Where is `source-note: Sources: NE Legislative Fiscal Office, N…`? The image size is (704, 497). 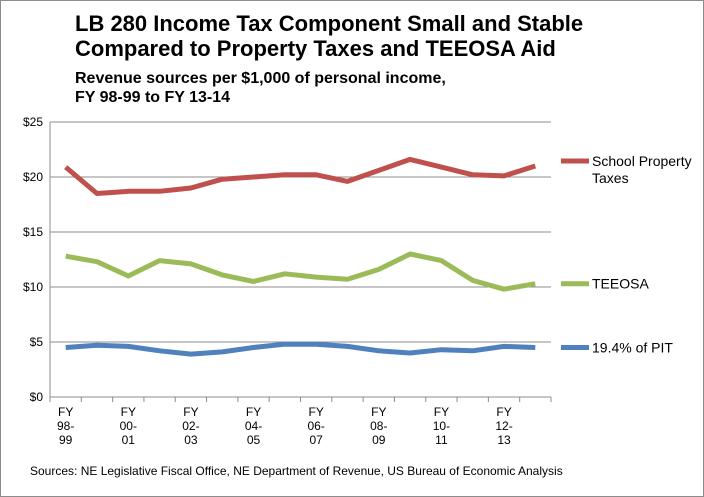
source-note: Sources: NE Legislative Fiscal Office, N… is located at coordinates (296, 471).